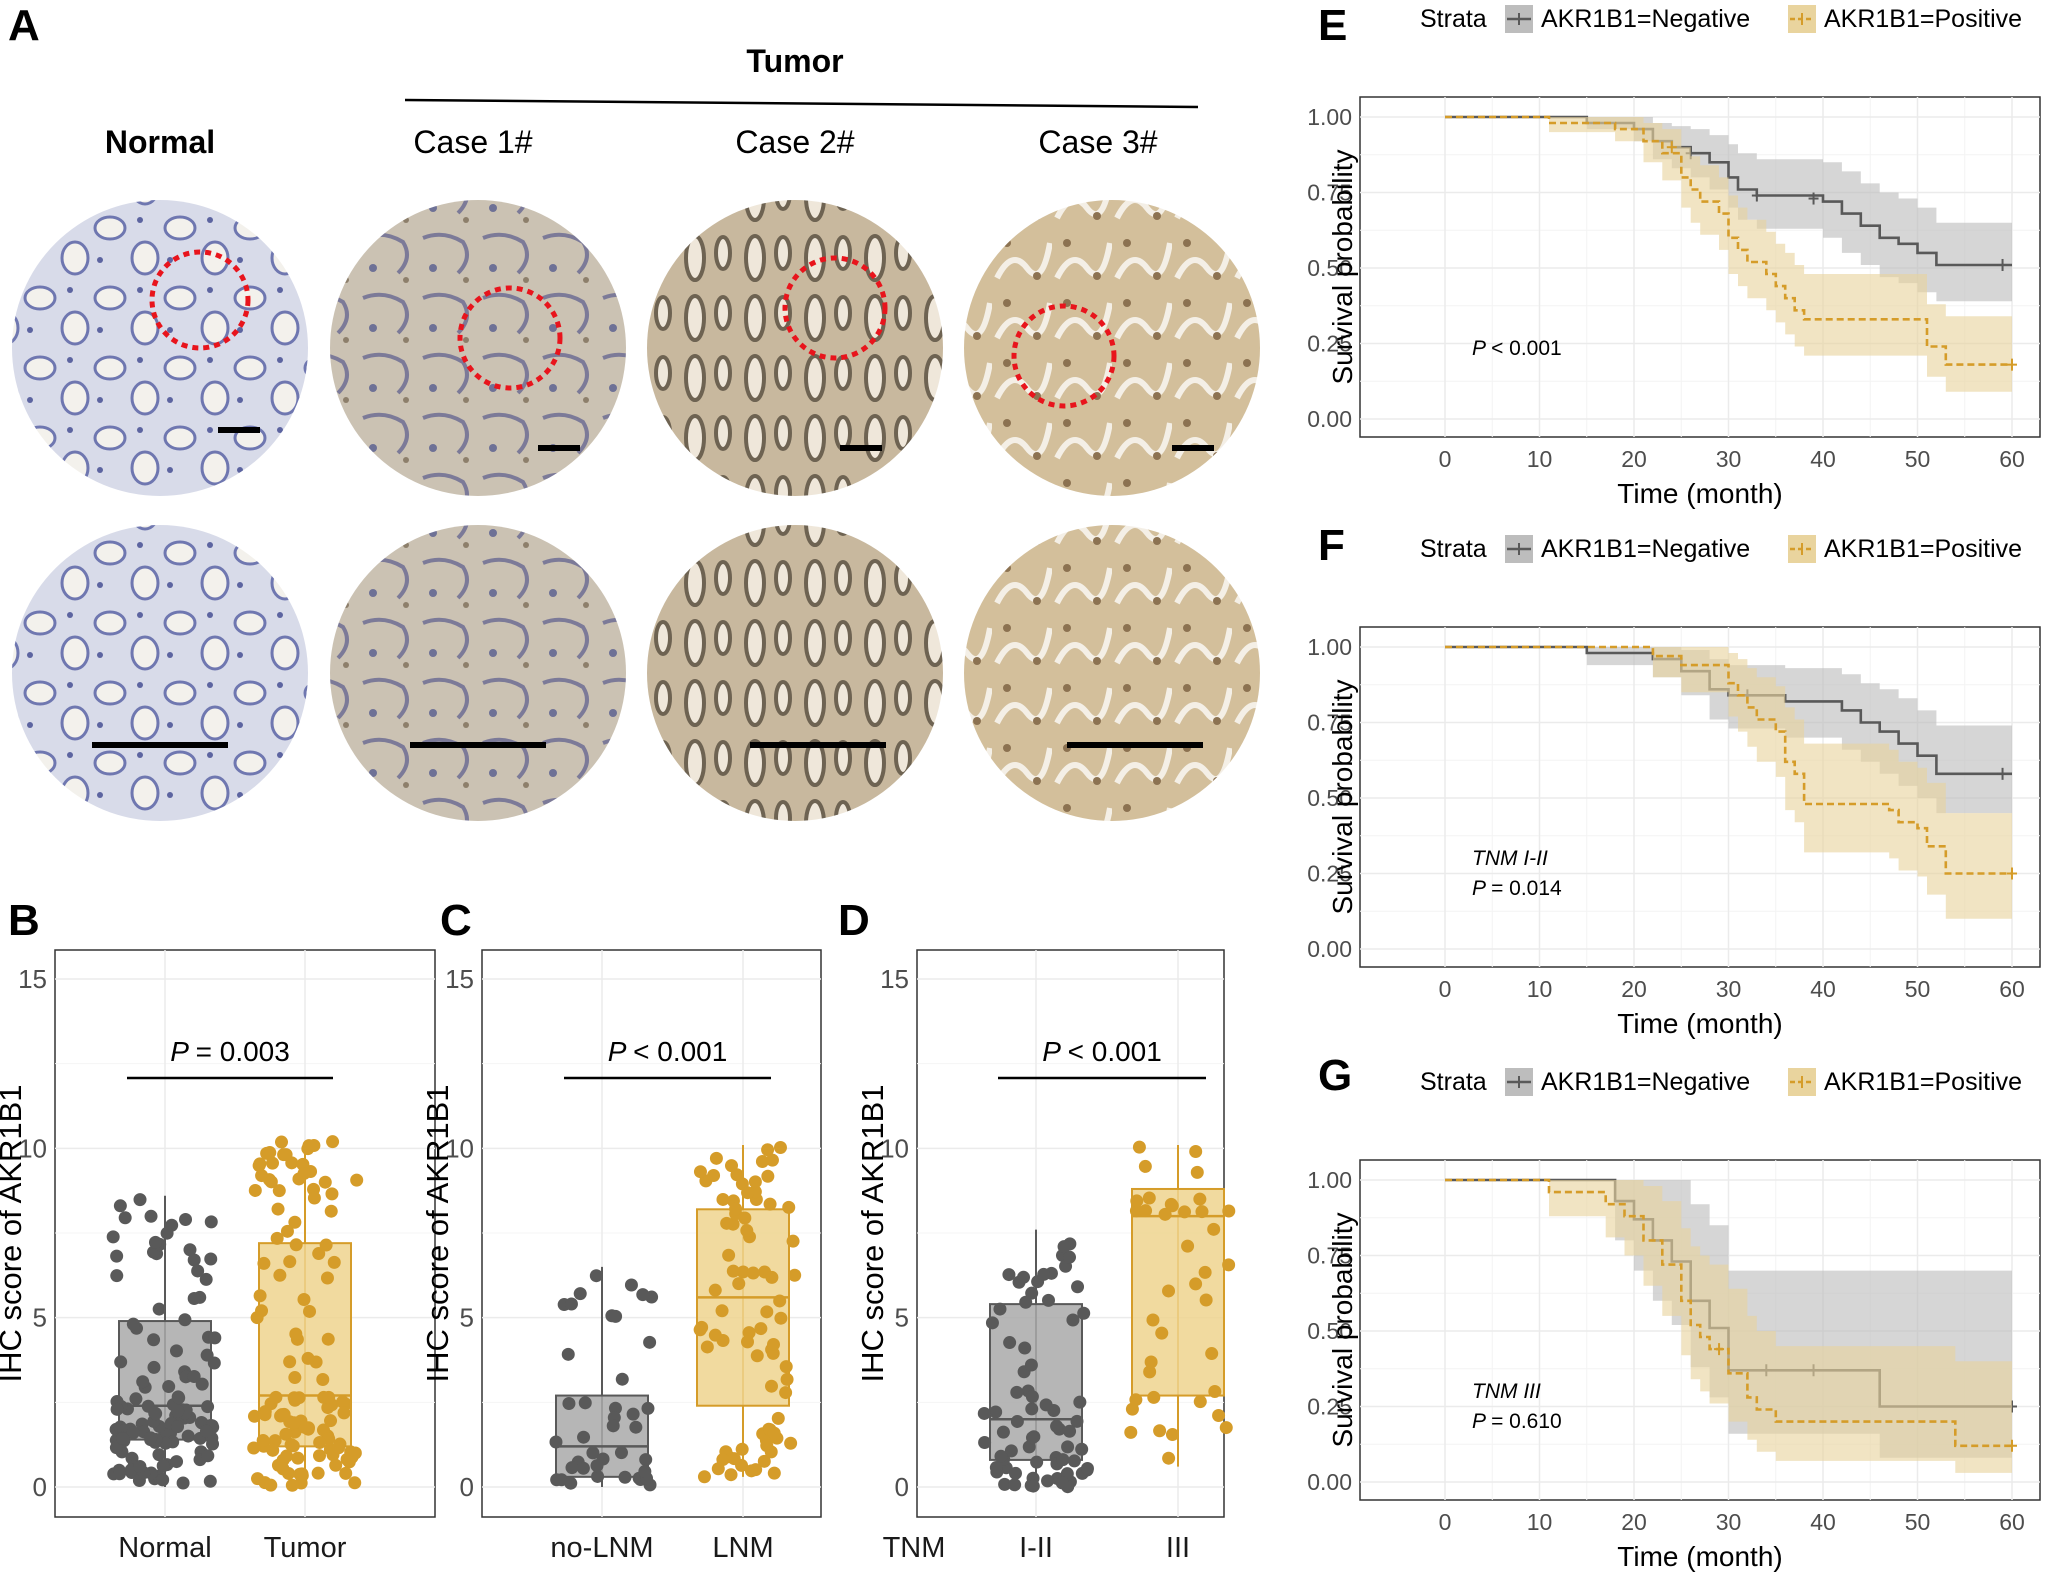 Image resolution: width=2050 pixels, height=1575 pixels. I want to click on p-value-annotation: P < 0.001, so click(1517, 348).